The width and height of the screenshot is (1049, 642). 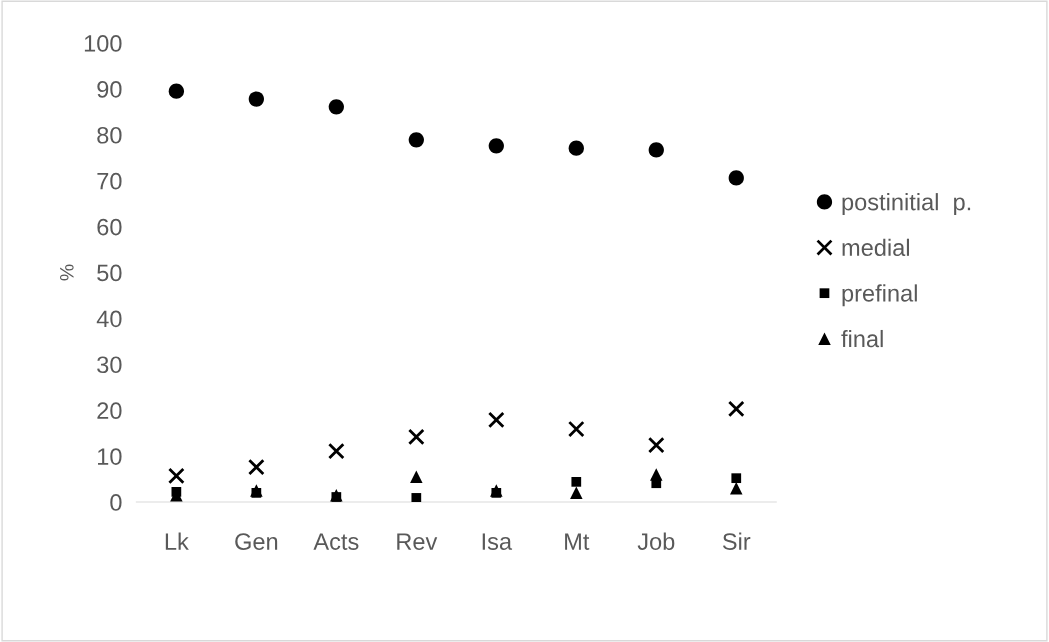 What do you see at coordinates (906, 204) in the screenshot?
I see `legend-label: postinitial p.` at bounding box center [906, 204].